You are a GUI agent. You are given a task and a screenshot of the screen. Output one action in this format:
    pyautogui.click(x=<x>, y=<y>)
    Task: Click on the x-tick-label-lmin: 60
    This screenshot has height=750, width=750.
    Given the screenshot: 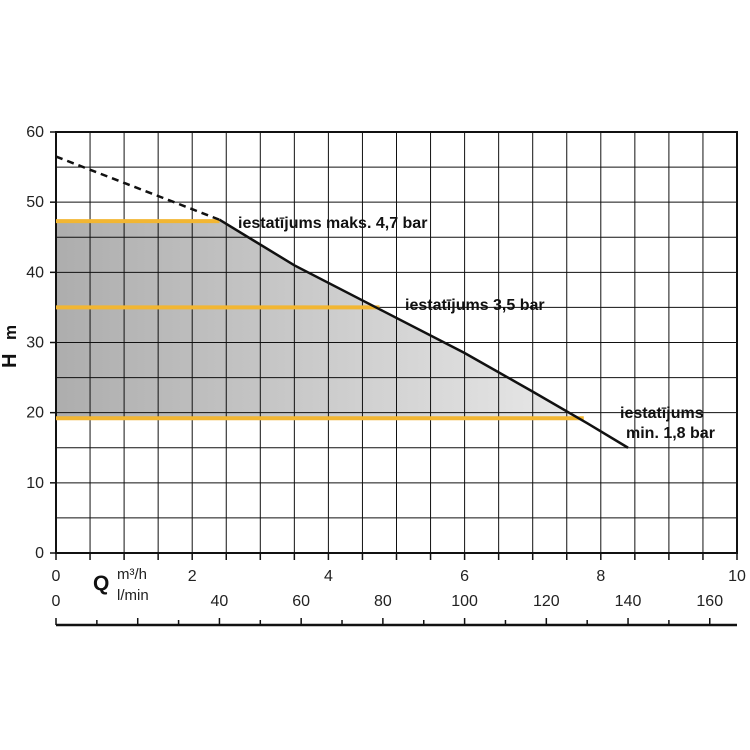 What is the action you would take?
    pyautogui.click(x=301, y=601)
    